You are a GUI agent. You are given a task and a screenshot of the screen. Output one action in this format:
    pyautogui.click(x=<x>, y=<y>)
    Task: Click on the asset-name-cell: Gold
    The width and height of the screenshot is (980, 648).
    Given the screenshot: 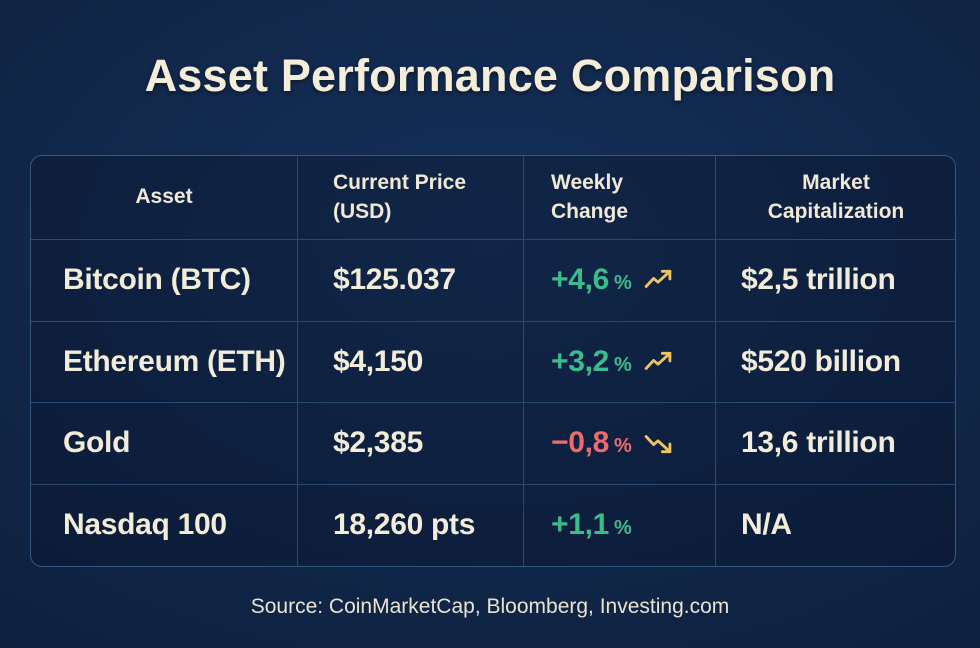 What is the action you would take?
    pyautogui.click(x=164, y=444)
    